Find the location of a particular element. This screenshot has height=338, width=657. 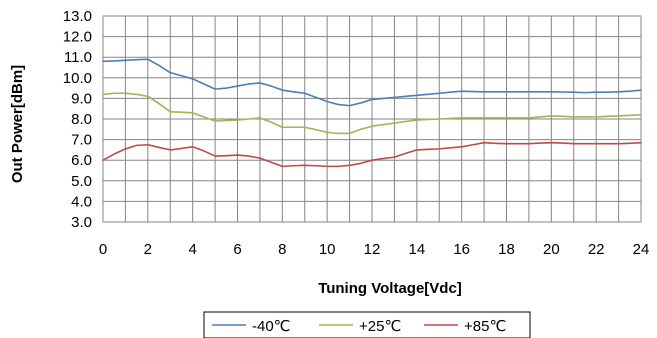

y-tick-label: 5.0 is located at coordinates (81, 181).